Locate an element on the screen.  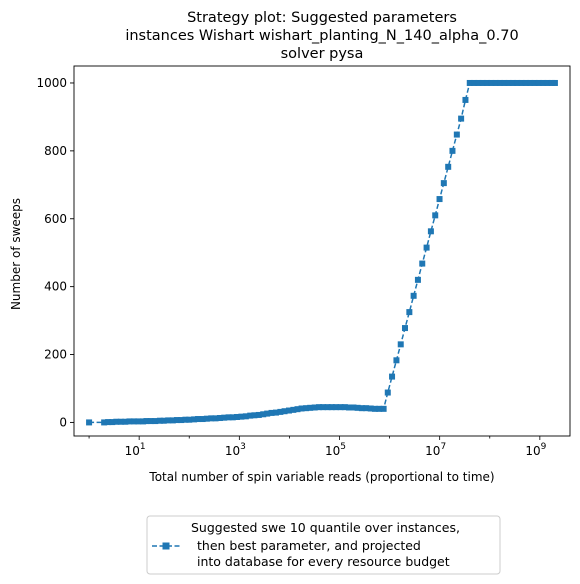
legend-marker-swatch is located at coordinates (166, 546).